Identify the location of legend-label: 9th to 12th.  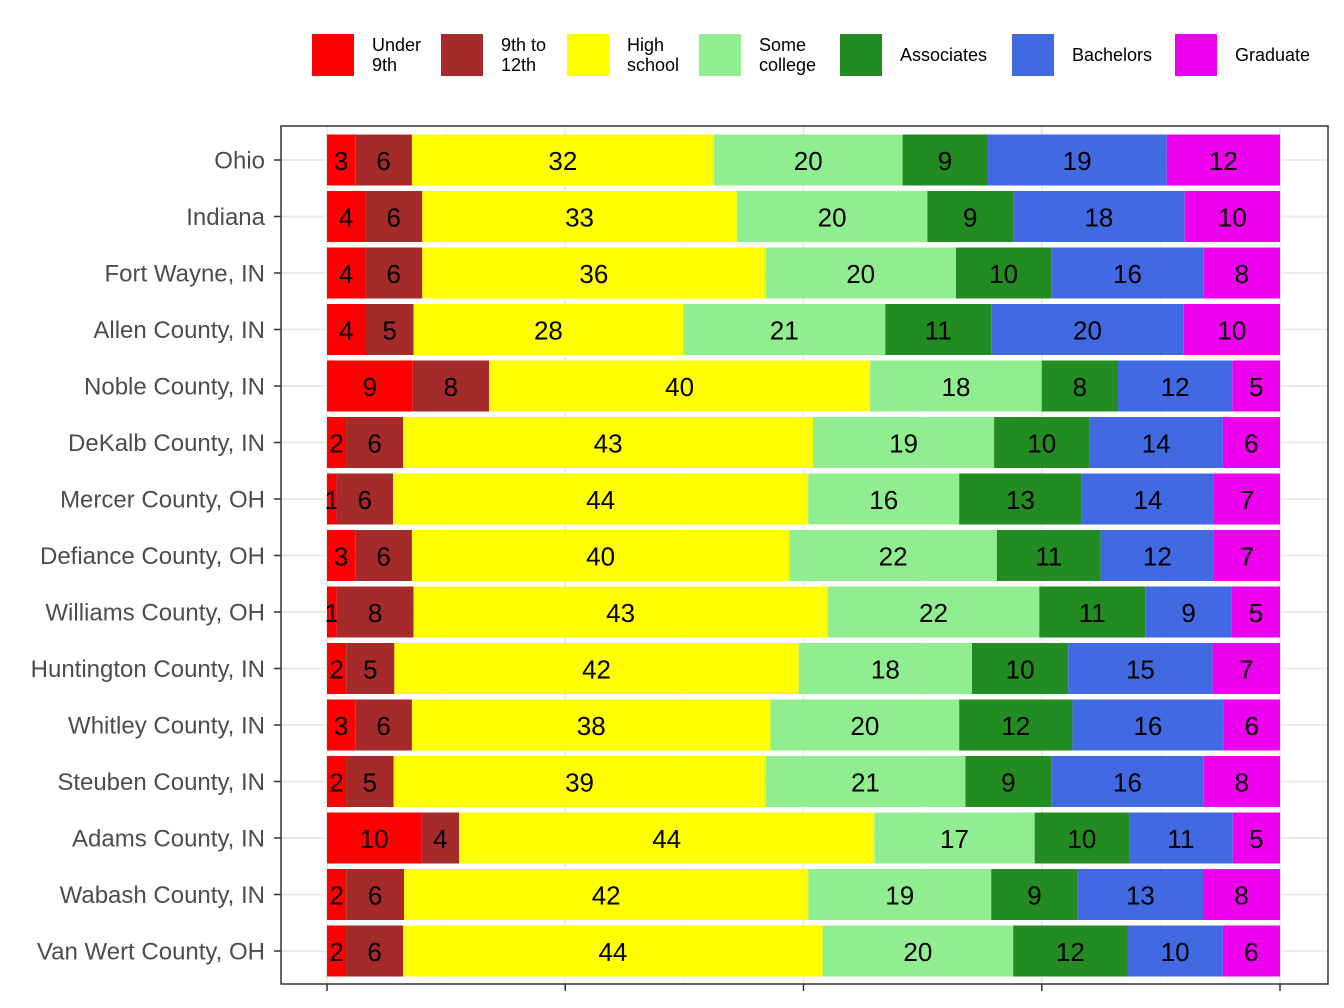
(524, 55).